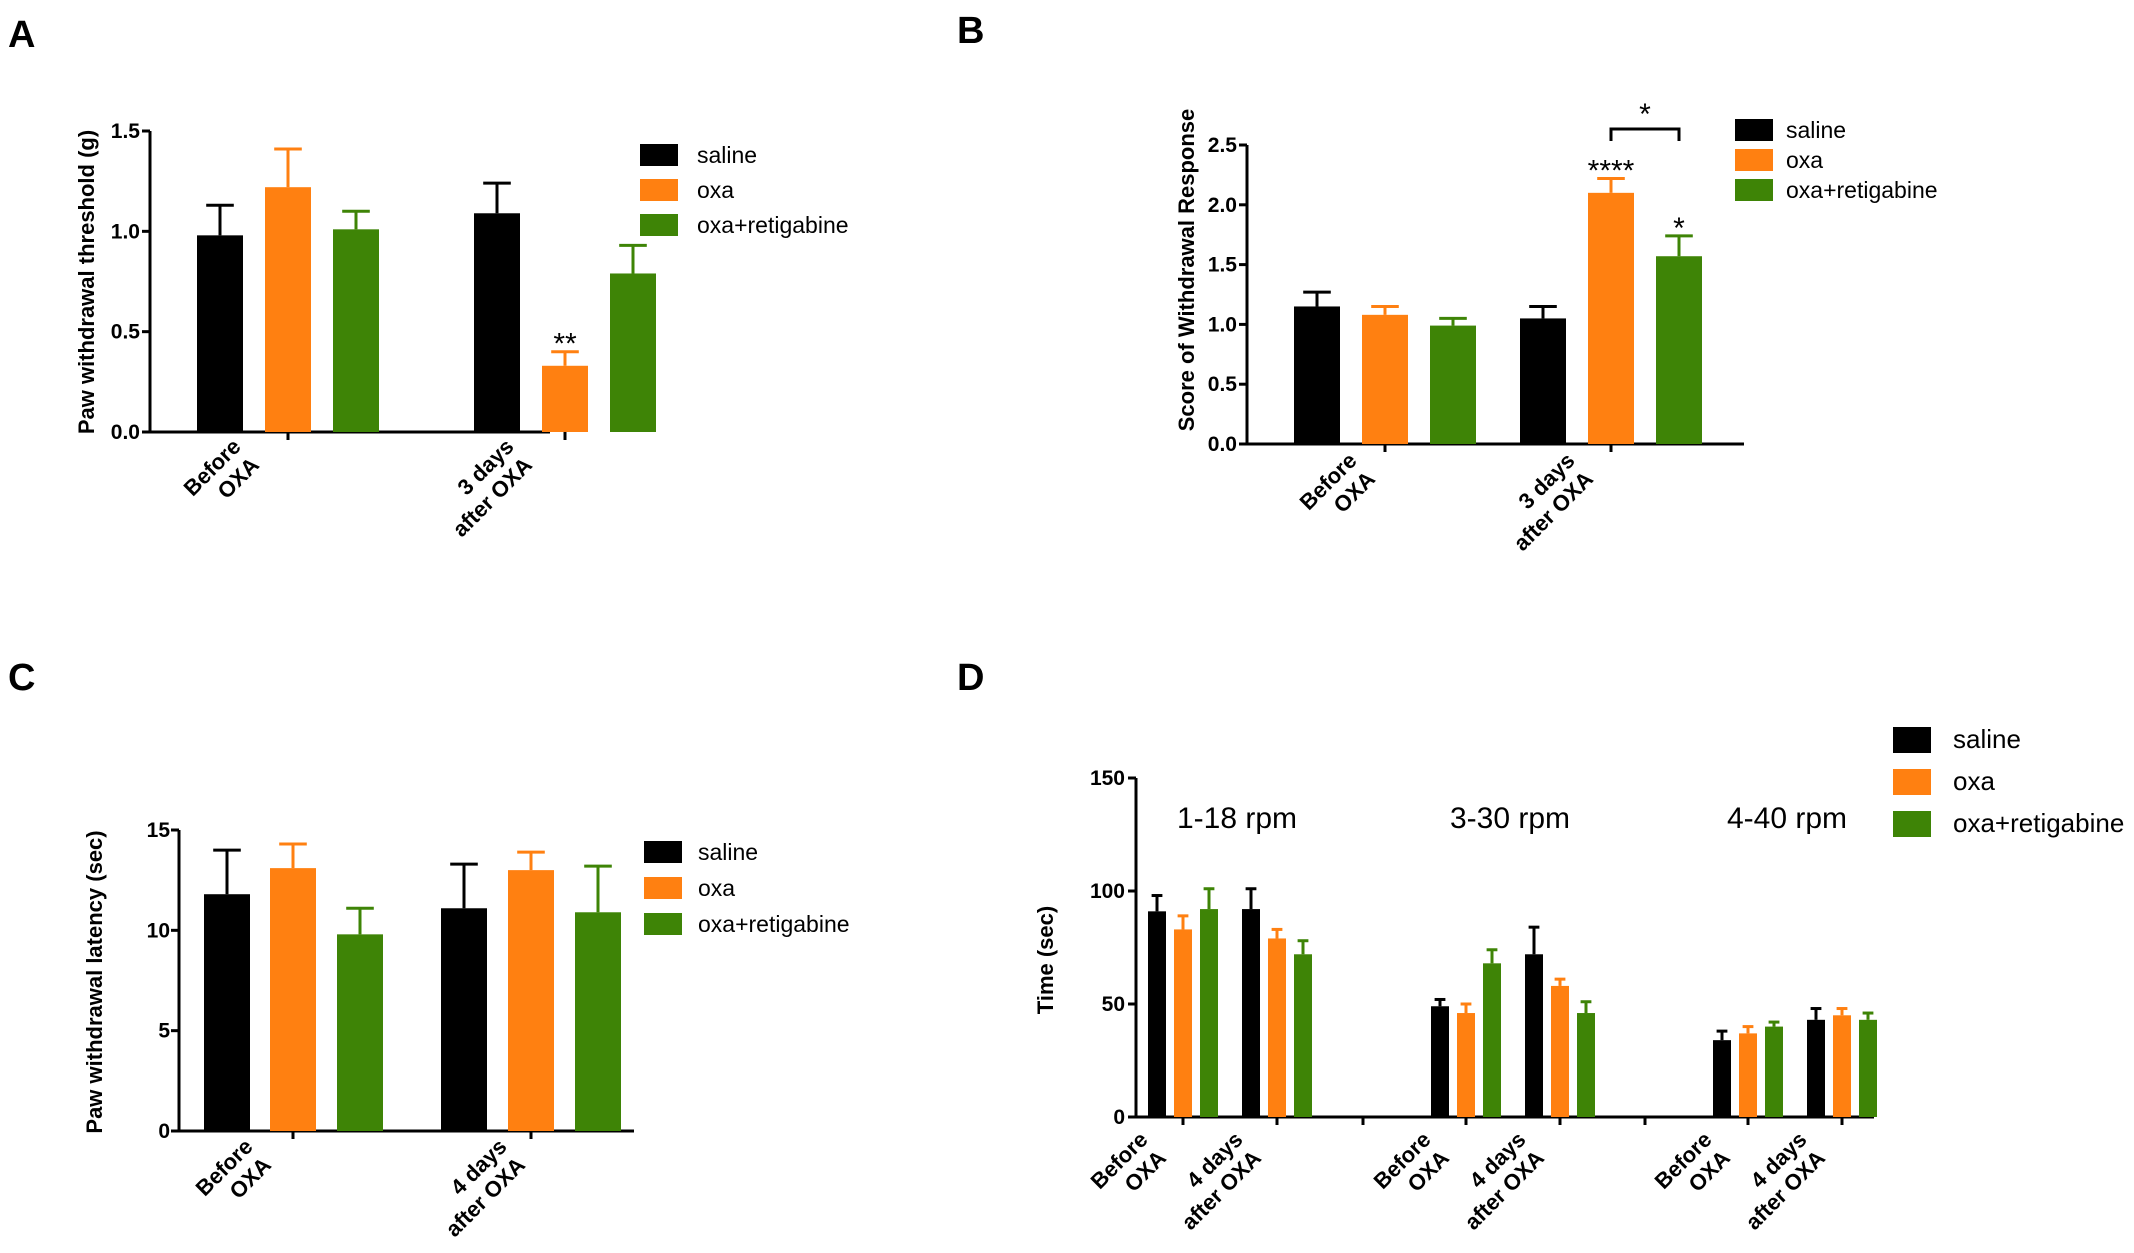  What do you see at coordinates (86, 282) in the screenshot?
I see `y-axis-title: Paw withdrawal threshold (g)` at bounding box center [86, 282].